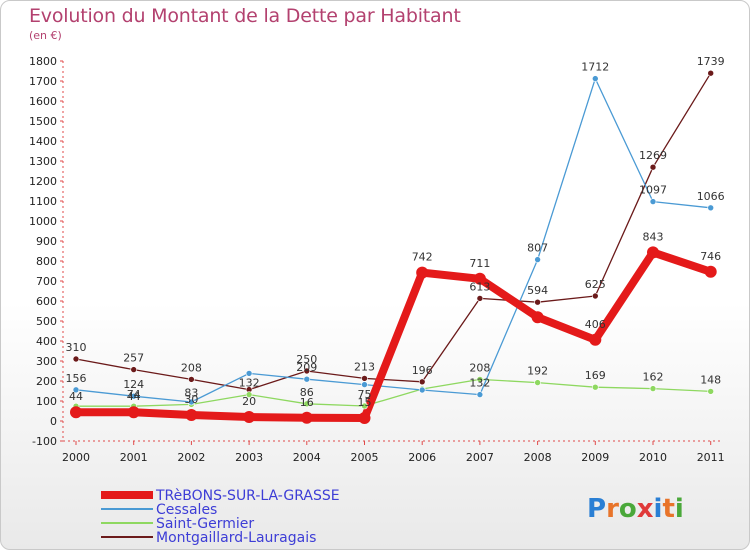  I want to click on x-tick-label: 2000, so click(76, 457).